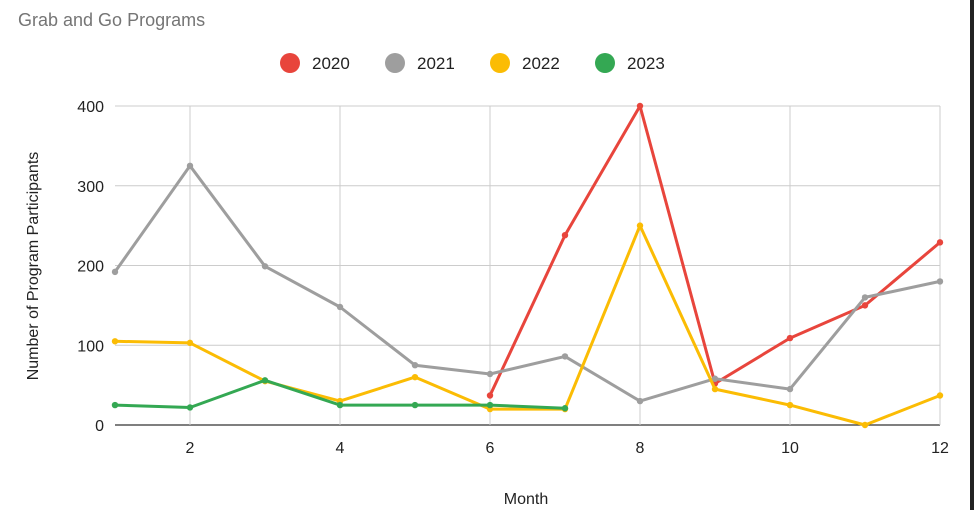 Image resolution: width=974 pixels, height=510 pixels. I want to click on legend-item-2021: 2021, so click(420, 63).